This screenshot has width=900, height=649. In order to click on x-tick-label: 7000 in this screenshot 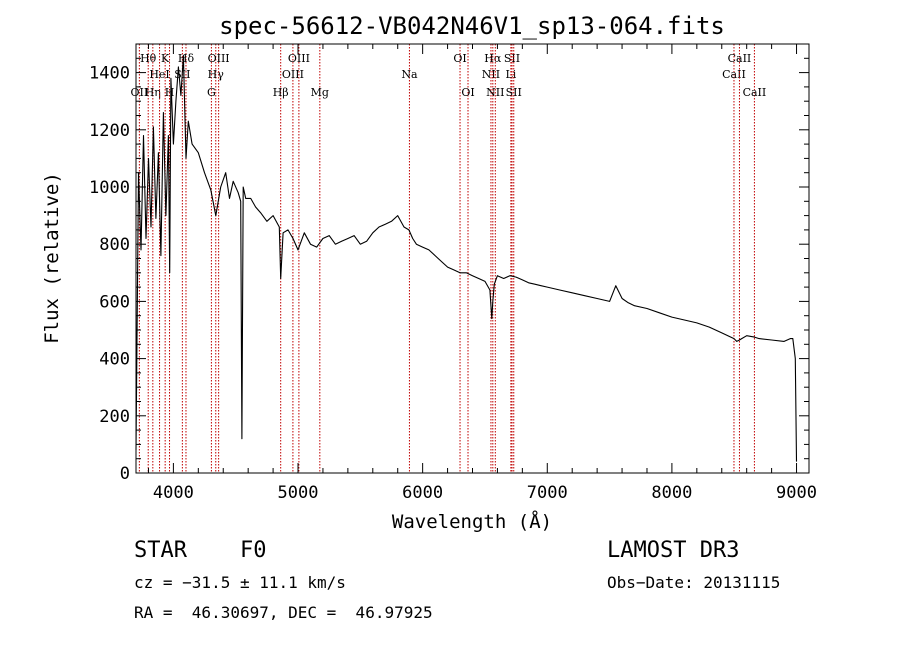, I will do `click(547, 493)`.